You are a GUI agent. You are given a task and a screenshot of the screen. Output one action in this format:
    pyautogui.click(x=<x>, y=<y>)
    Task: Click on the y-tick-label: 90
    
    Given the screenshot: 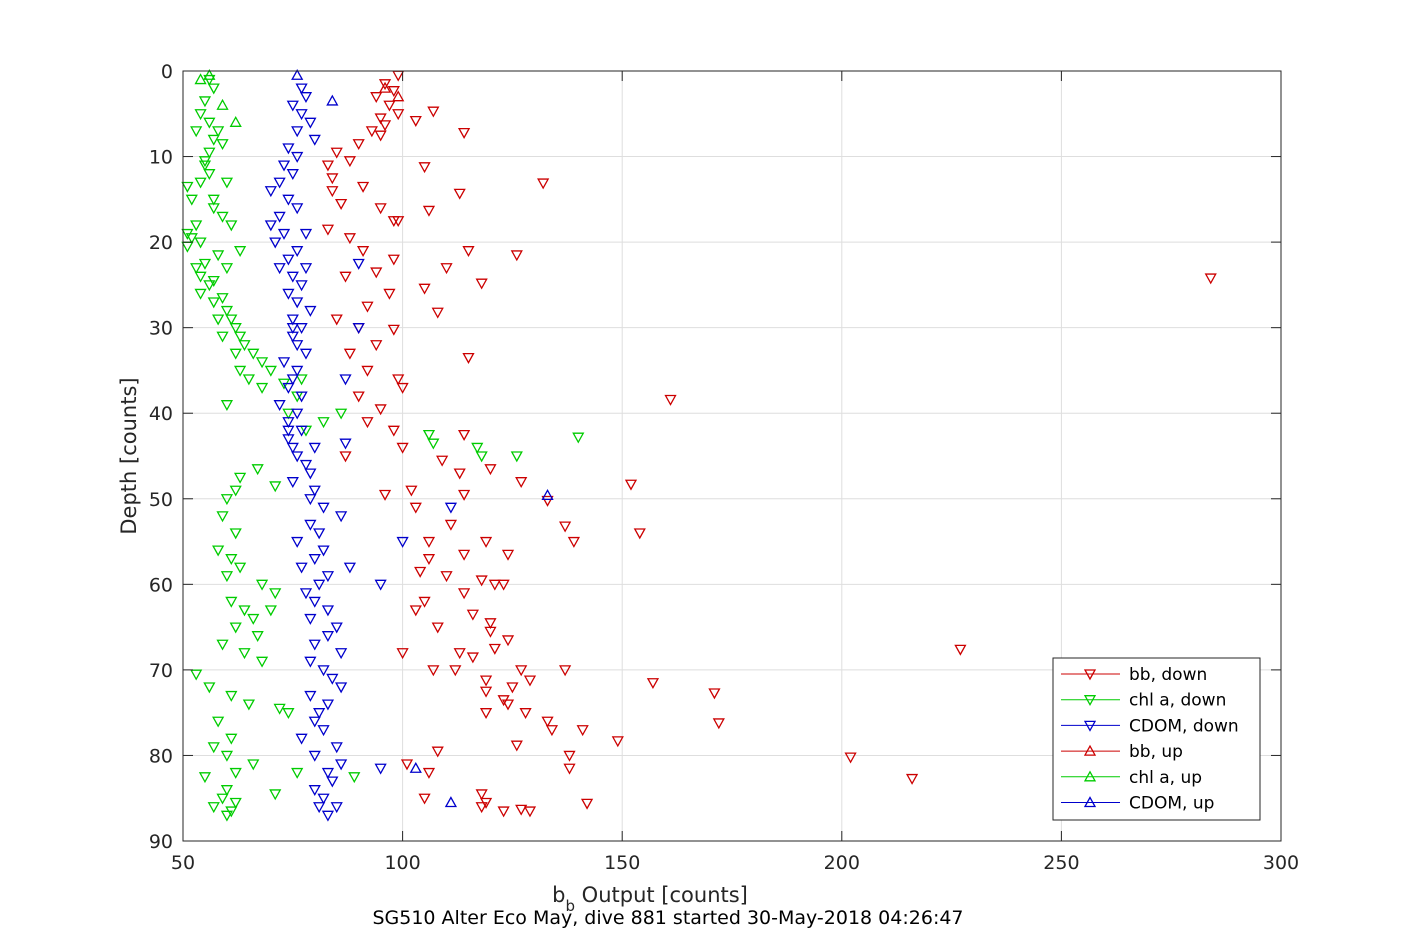 What is the action you would take?
    pyautogui.click(x=161, y=842)
    